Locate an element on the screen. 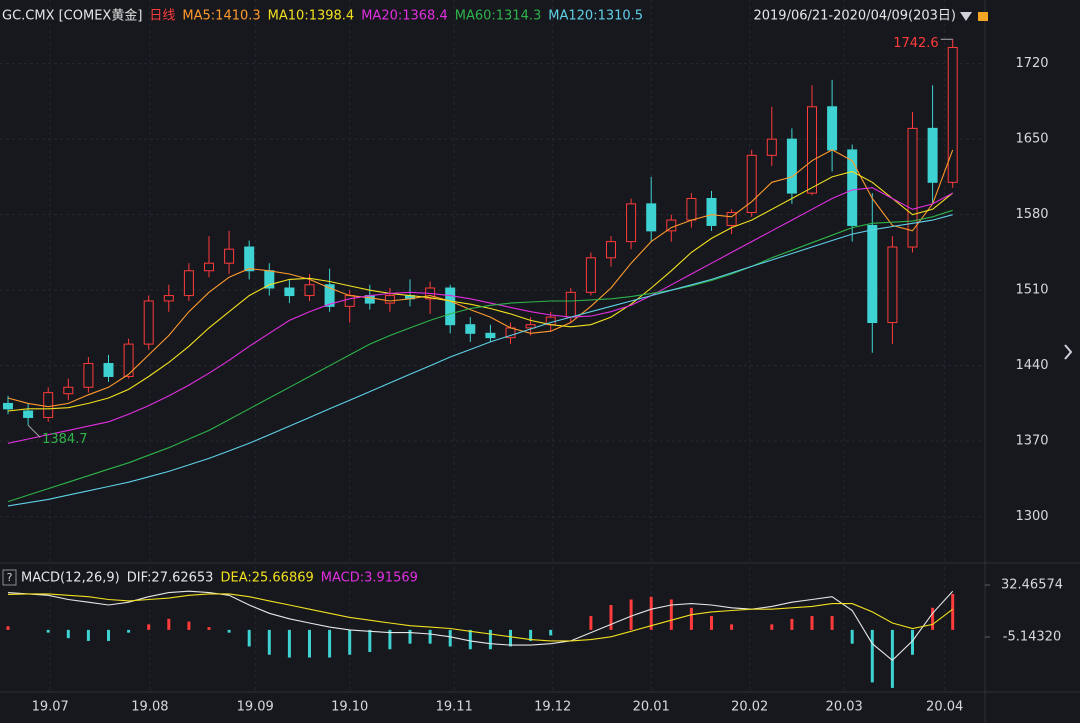  help-icon-glyph: ? is located at coordinates (10, 577).